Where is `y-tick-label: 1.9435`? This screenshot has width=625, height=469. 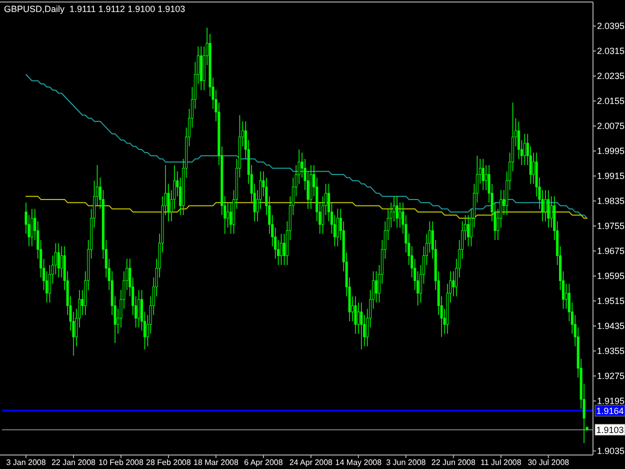 y-tick-label: 1.9435 is located at coordinates (611, 326).